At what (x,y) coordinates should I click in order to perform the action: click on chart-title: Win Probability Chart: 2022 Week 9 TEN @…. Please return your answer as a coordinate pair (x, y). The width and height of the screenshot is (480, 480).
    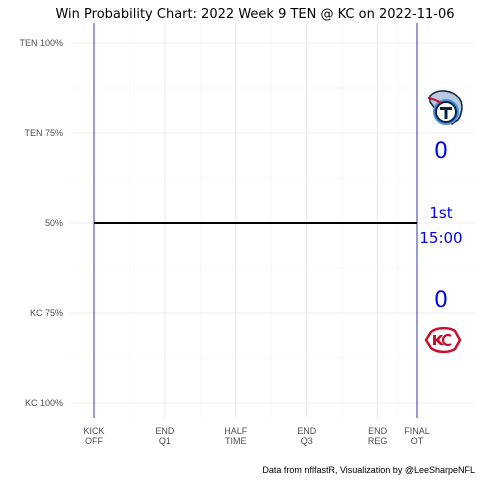
    Looking at the image, I should click on (254, 14).